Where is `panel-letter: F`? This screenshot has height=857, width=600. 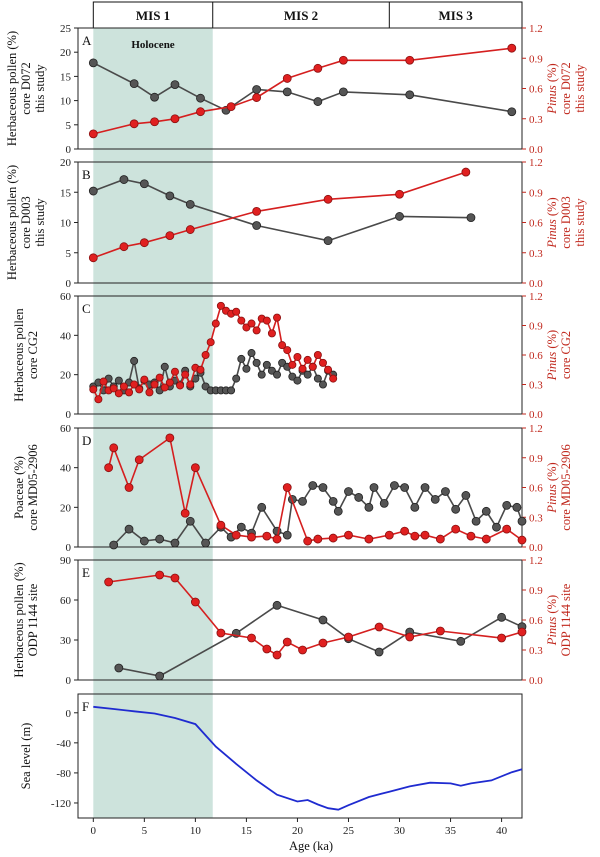
panel-letter: F is located at coordinates (85, 706).